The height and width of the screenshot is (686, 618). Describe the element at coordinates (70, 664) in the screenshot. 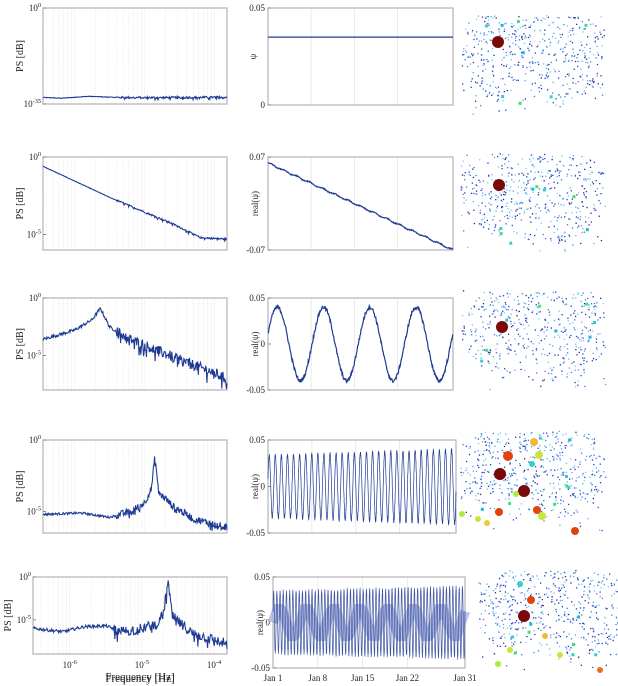

I see `x-tick-label: 10-6` at that location.